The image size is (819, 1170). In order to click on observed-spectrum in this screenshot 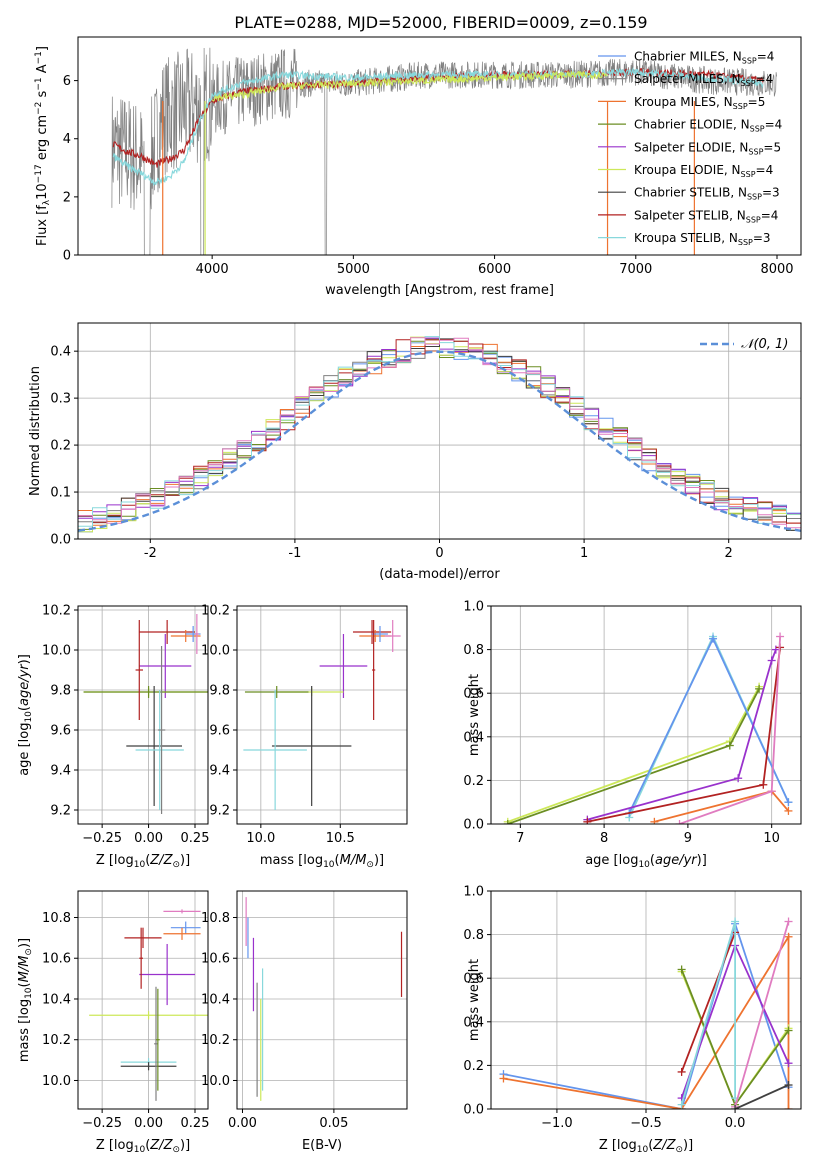, I will do `click(444, 151)`.